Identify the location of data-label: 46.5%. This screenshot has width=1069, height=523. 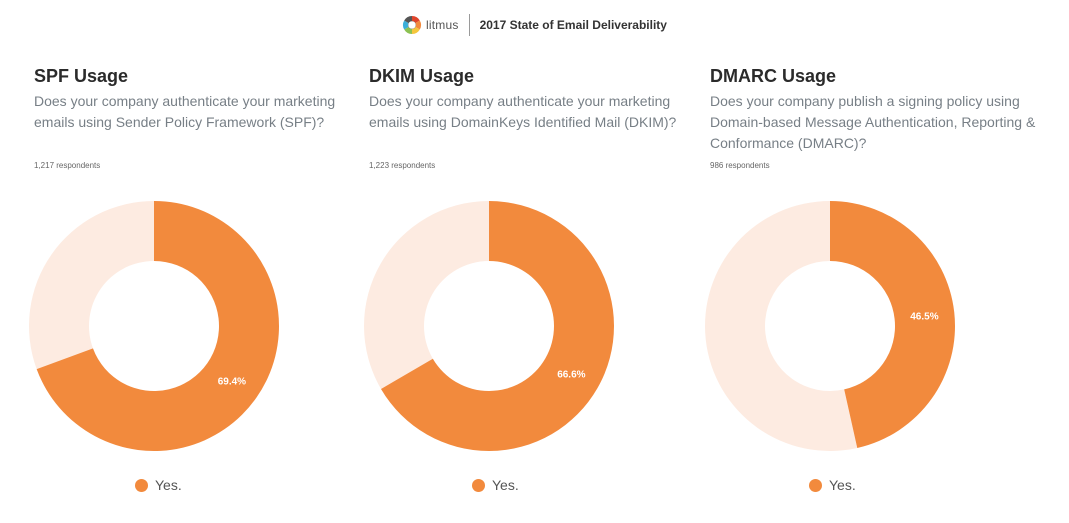
(924, 317).